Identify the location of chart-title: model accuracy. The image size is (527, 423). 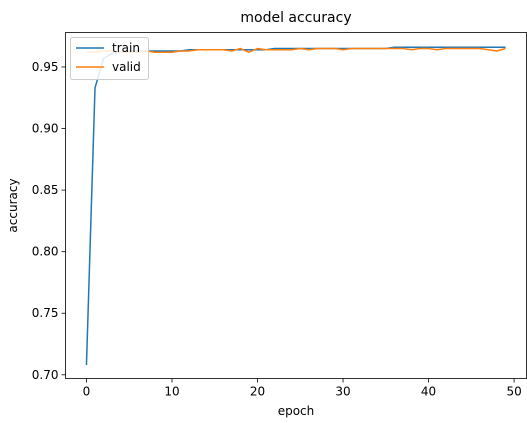
(295, 18).